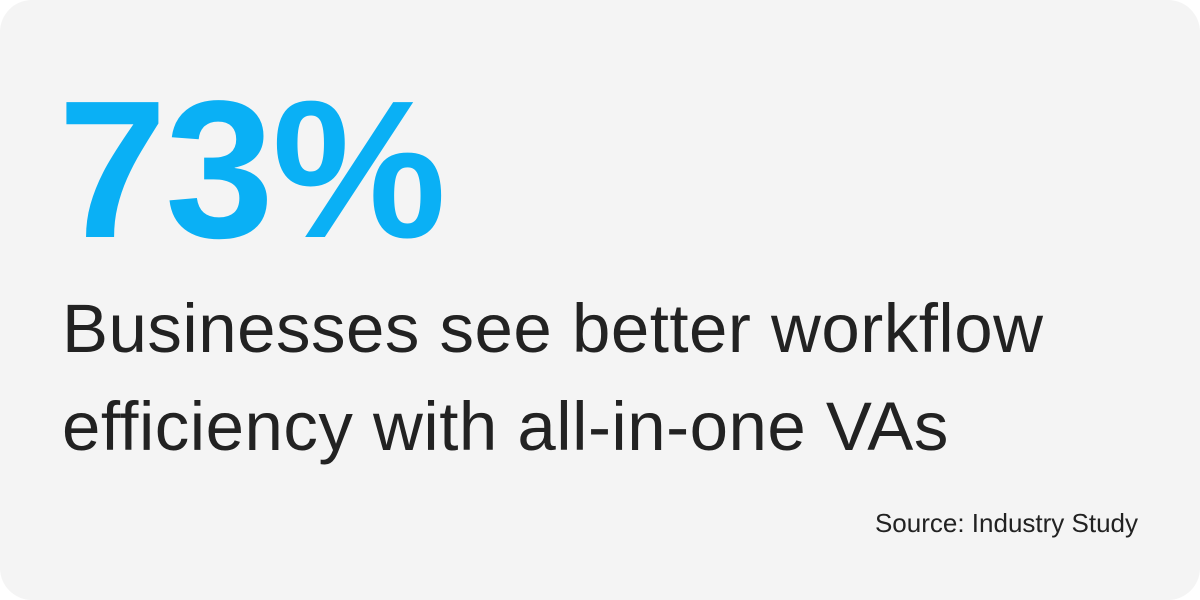 The width and height of the screenshot is (1200, 600). Describe the element at coordinates (1006, 523) in the screenshot. I see `source-label: Source: Industry Study` at that location.